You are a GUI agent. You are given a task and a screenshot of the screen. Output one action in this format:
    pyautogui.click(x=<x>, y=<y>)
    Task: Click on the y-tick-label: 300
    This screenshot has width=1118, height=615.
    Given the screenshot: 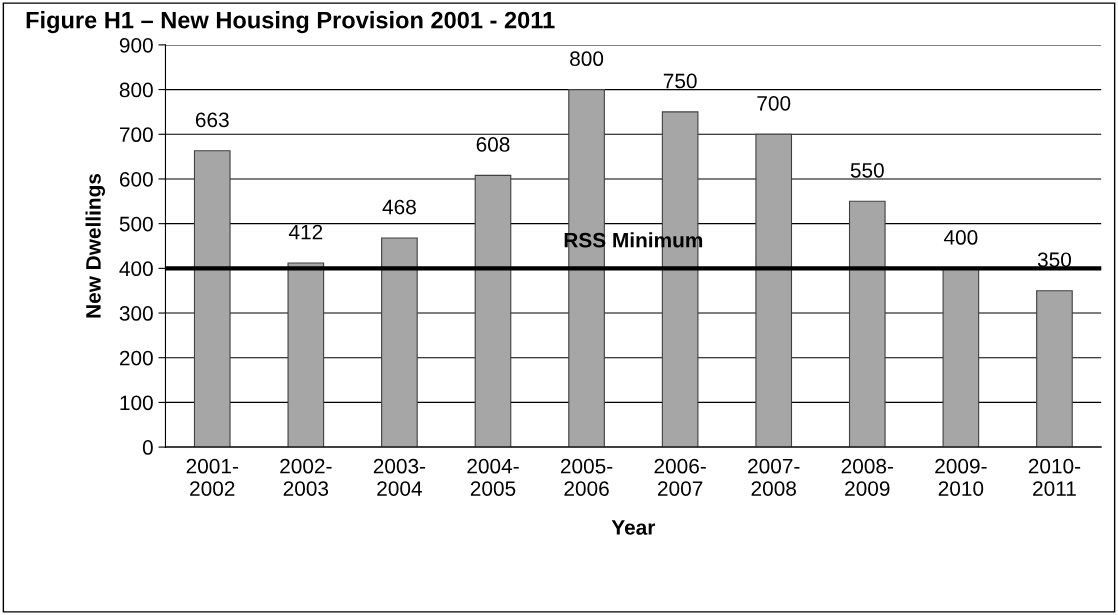 What is the action you would take?
    pyautogui.click(x=136, y=313)
    